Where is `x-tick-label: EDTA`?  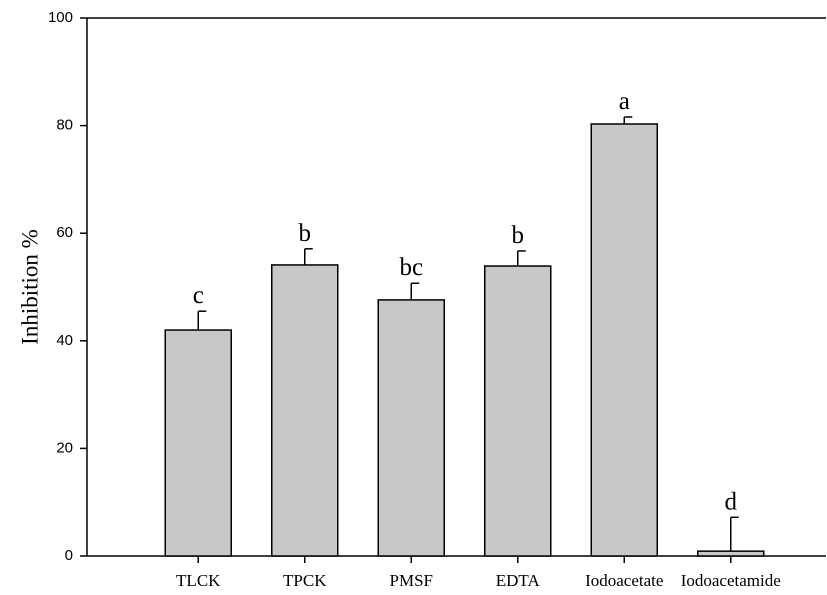
x-tick-label: EDTA is located at coordinates (518, 580).